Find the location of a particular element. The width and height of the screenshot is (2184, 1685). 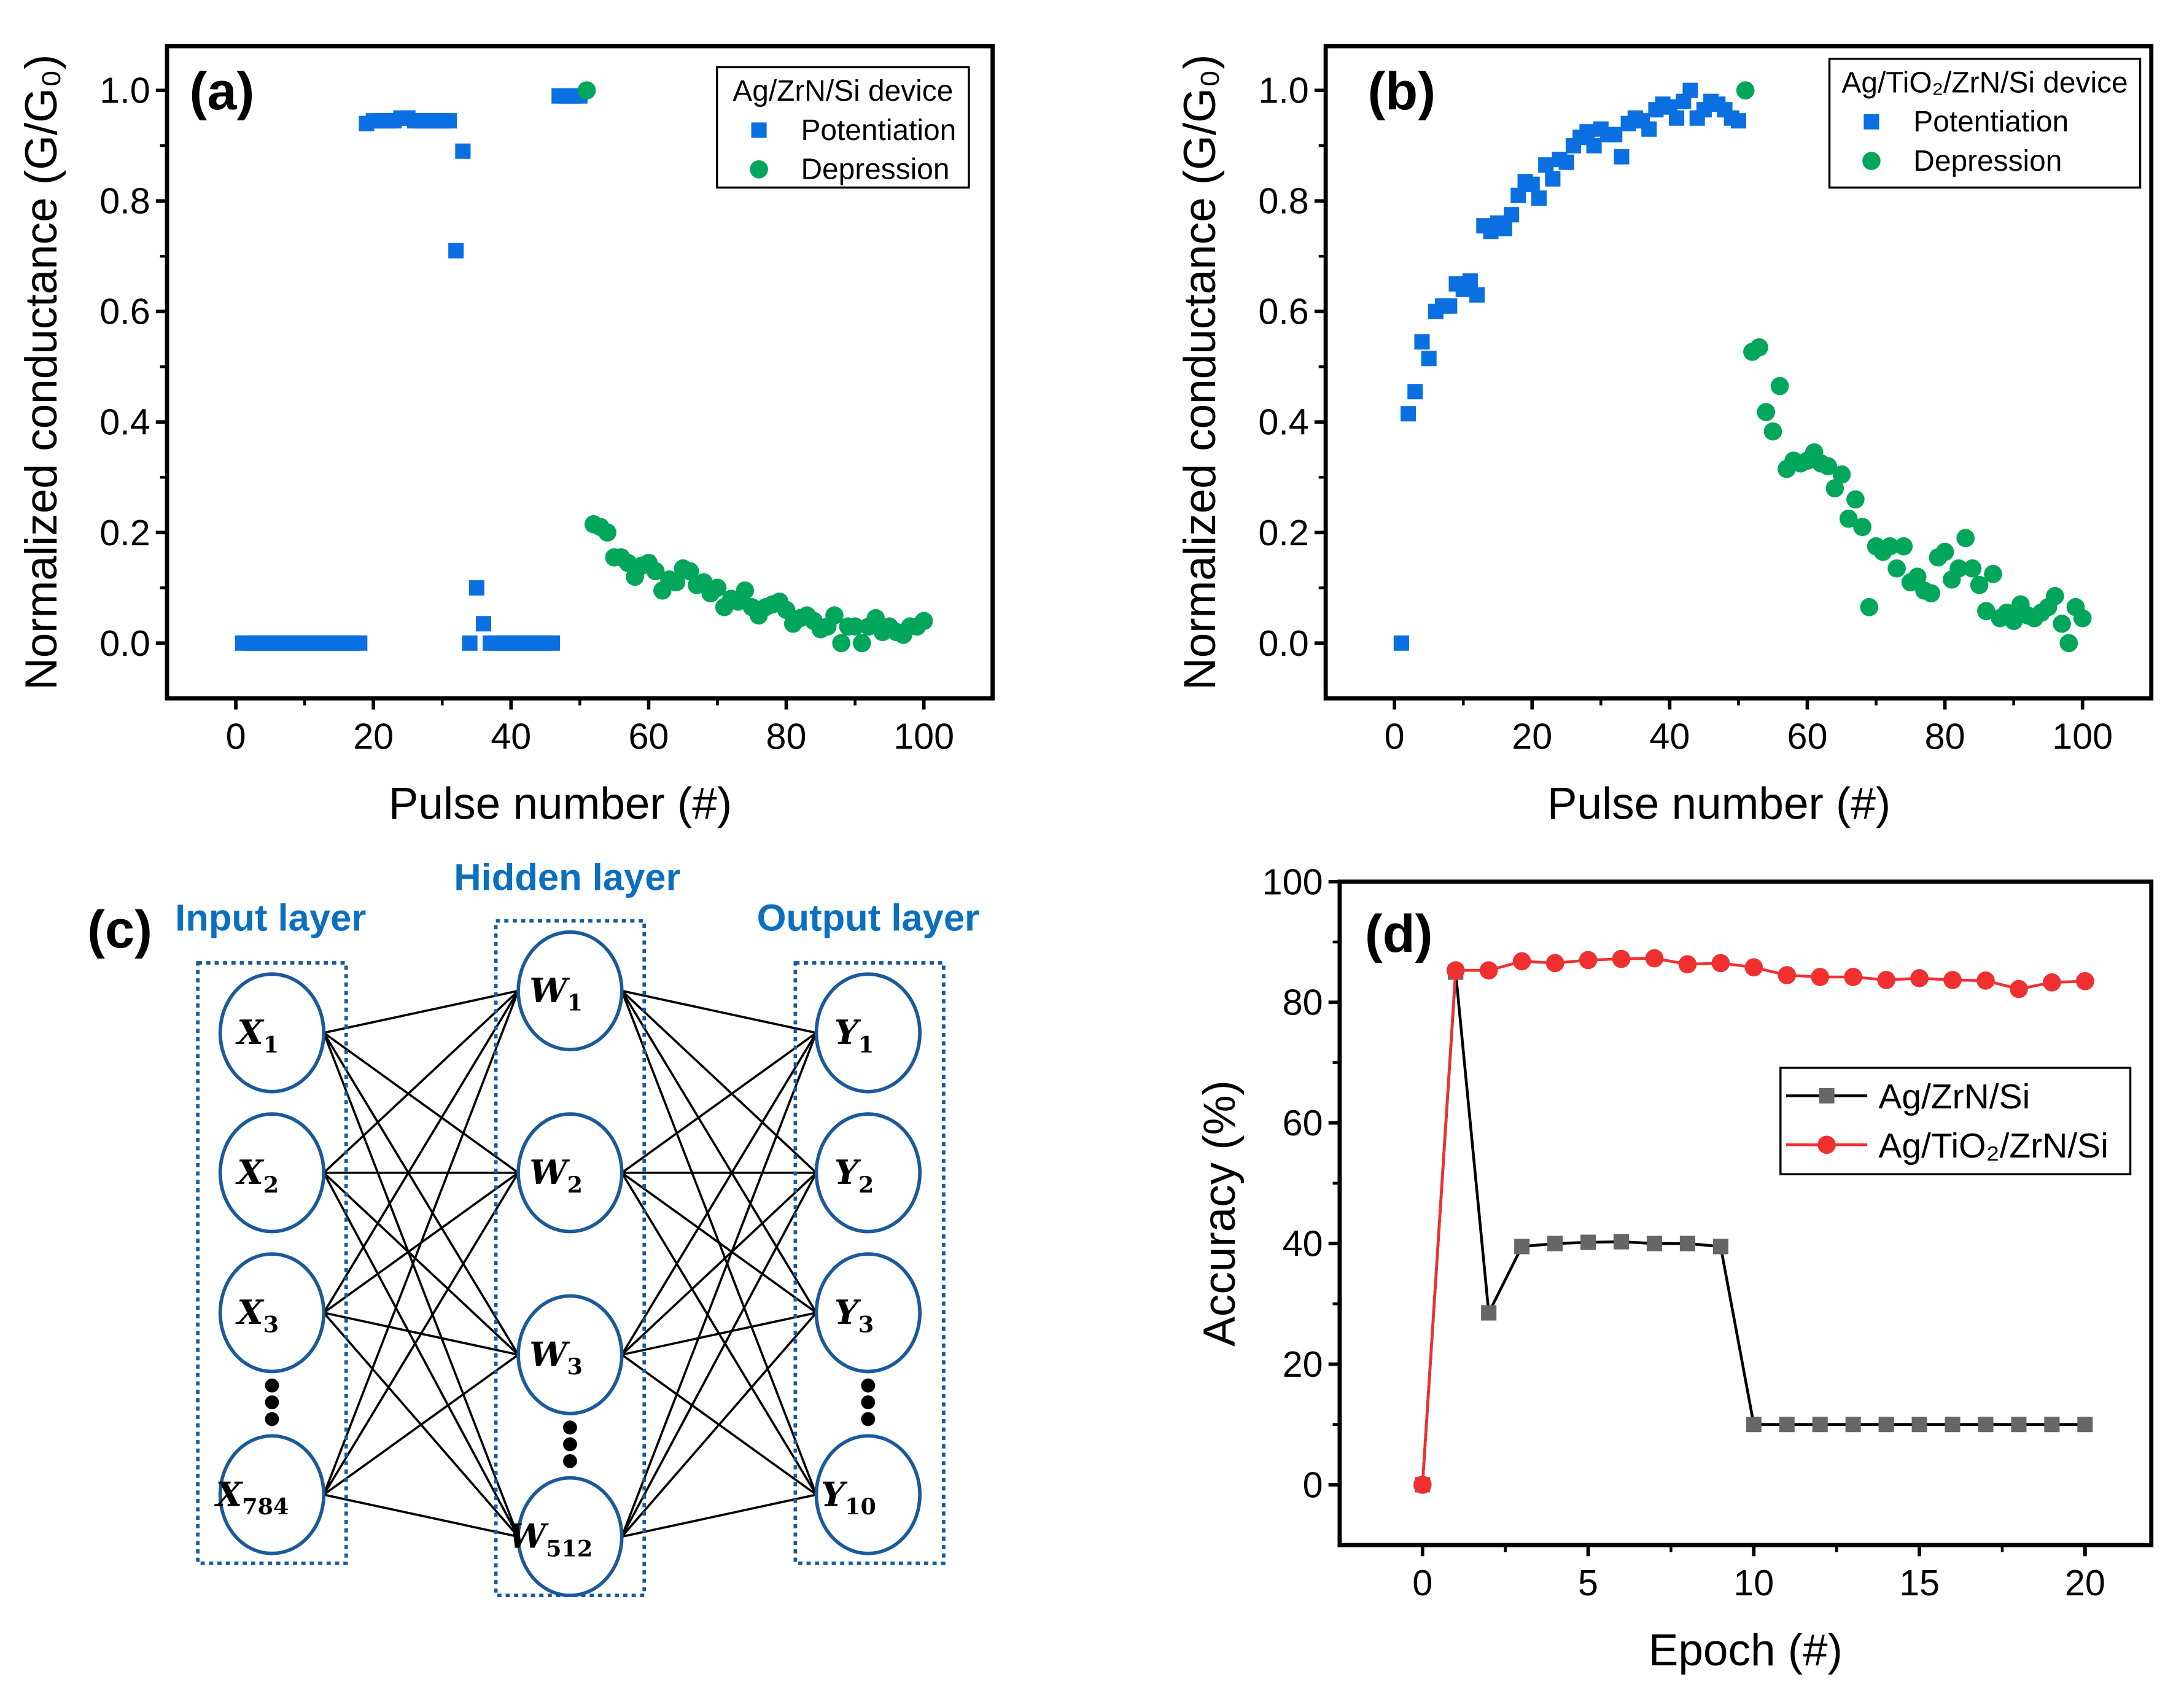

hidden-layer: Hidden layer W1 W2 W3 W512 is located at coordinates (567, 1226).